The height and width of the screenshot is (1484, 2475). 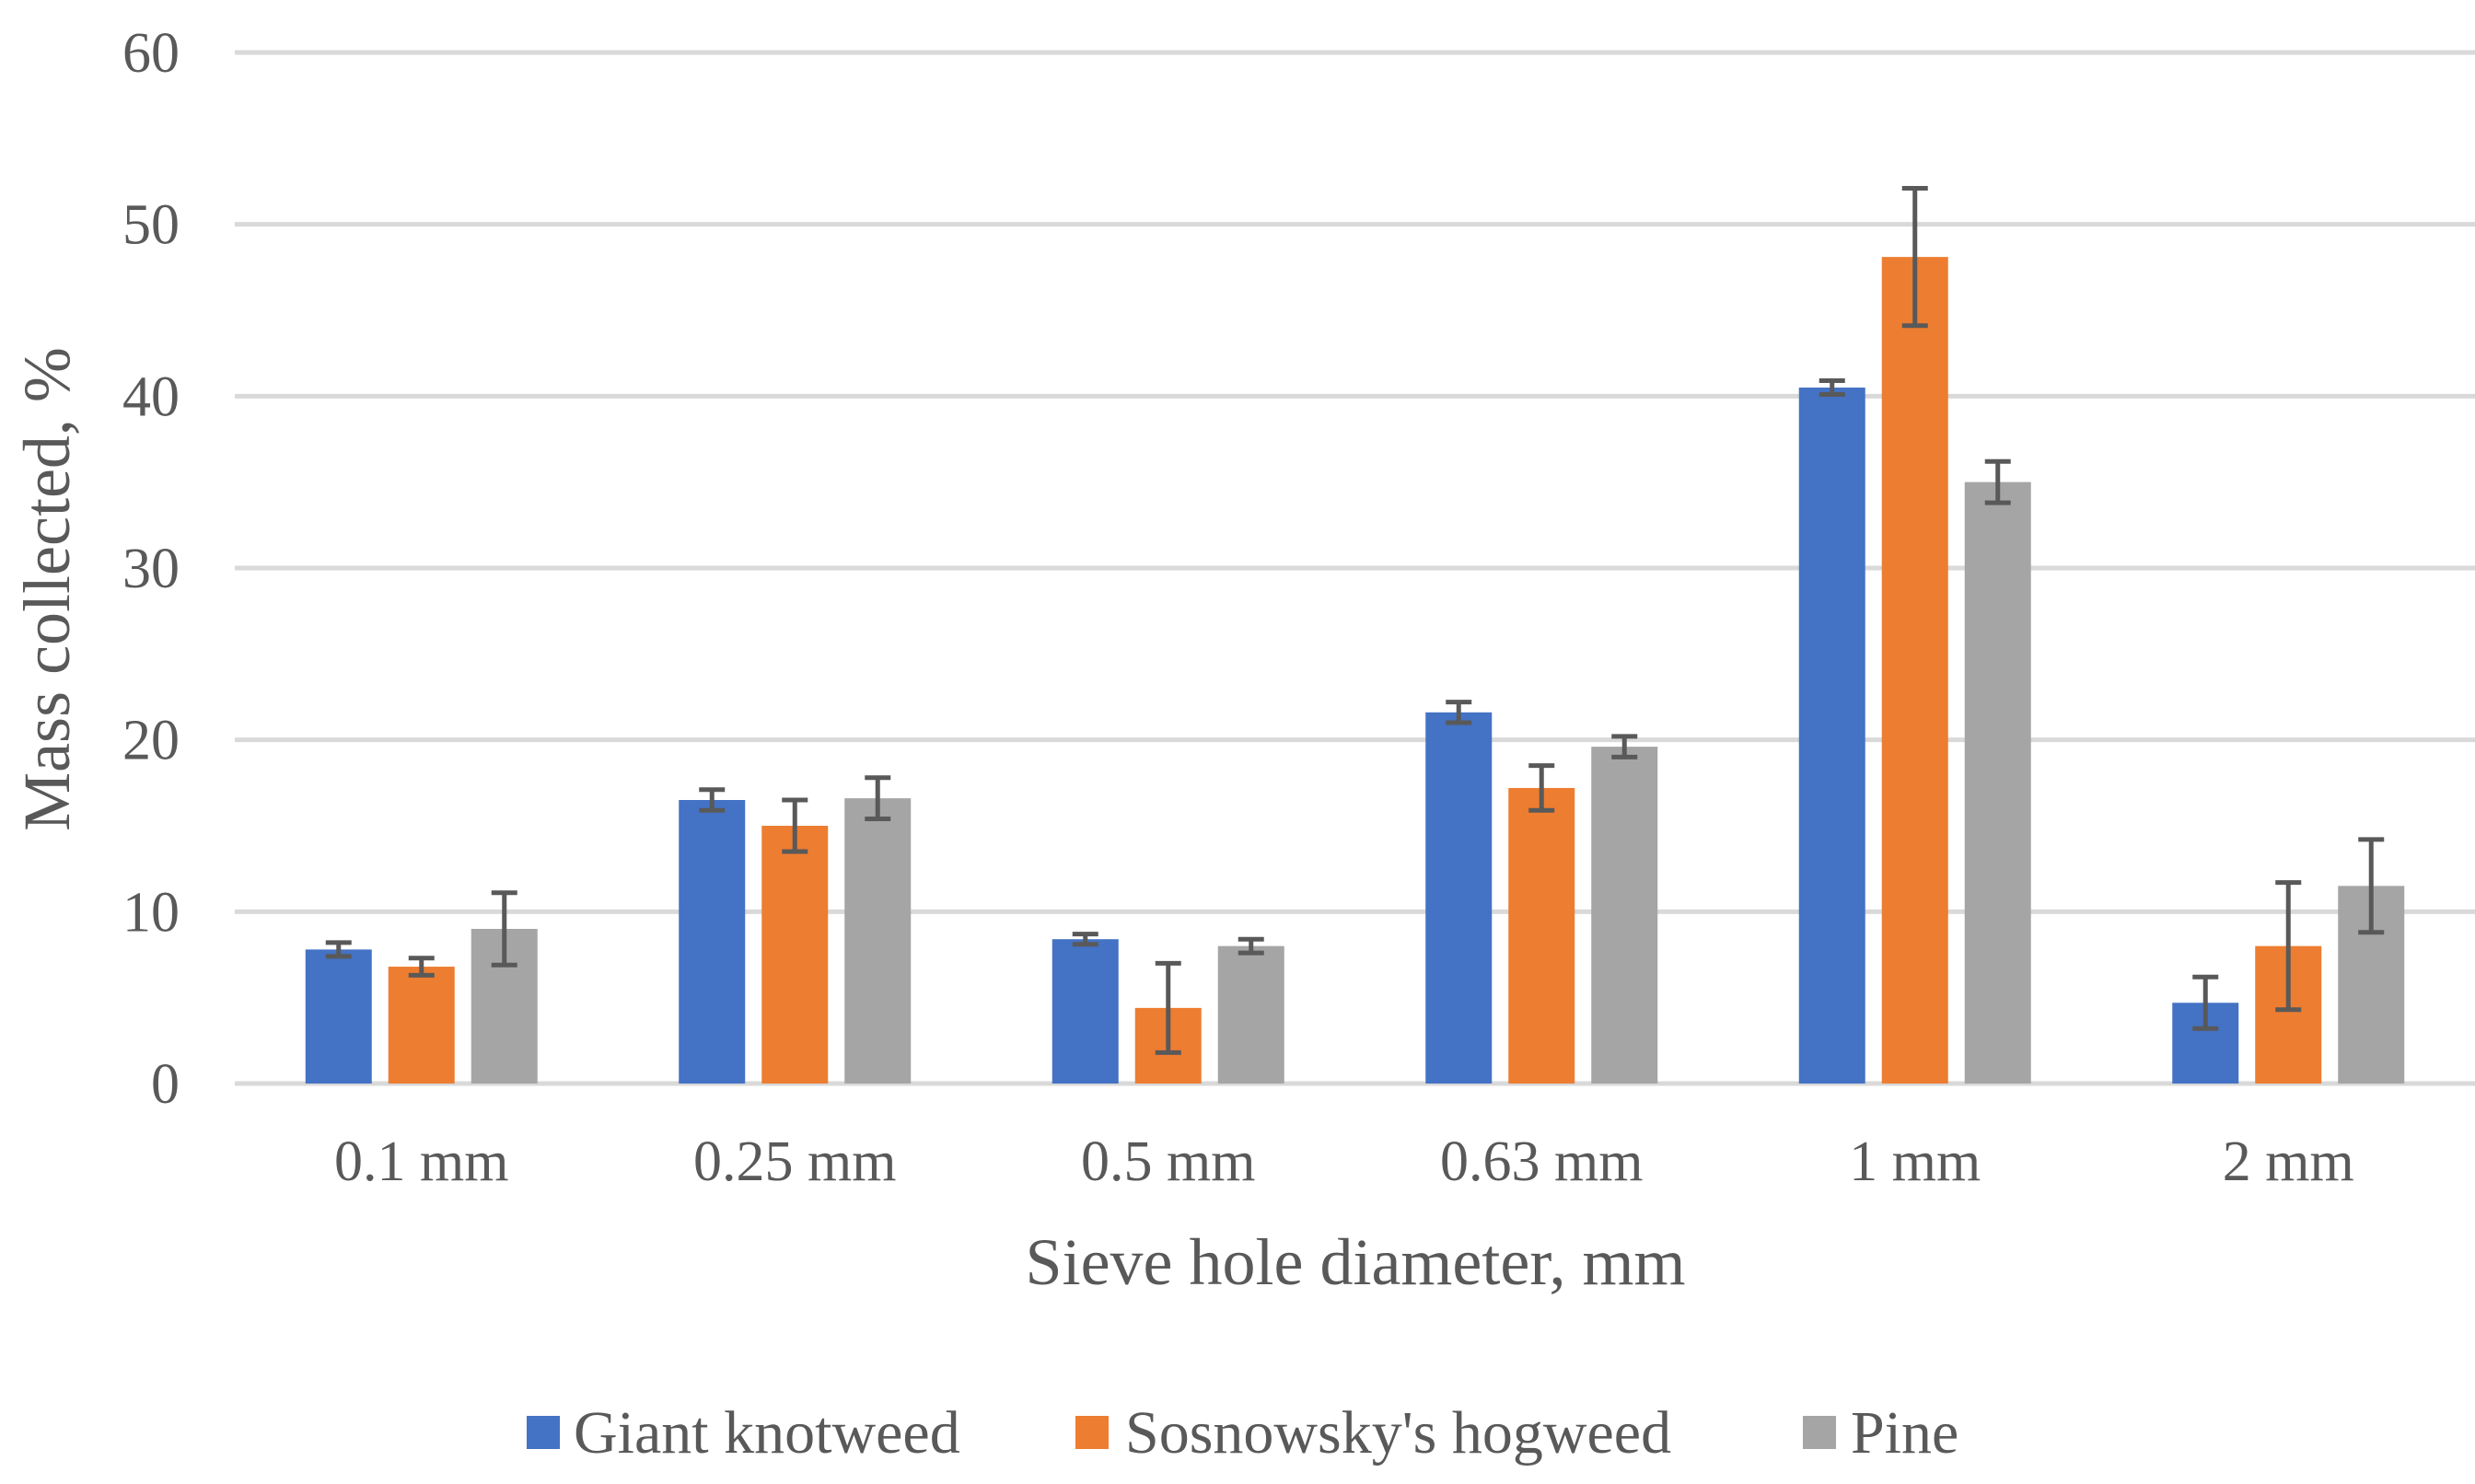 What do you see at coordinates (1915, 1161) in the screenshot?
I see `x-tick-label: 1 mm` at bounding box center [1915, 1161].